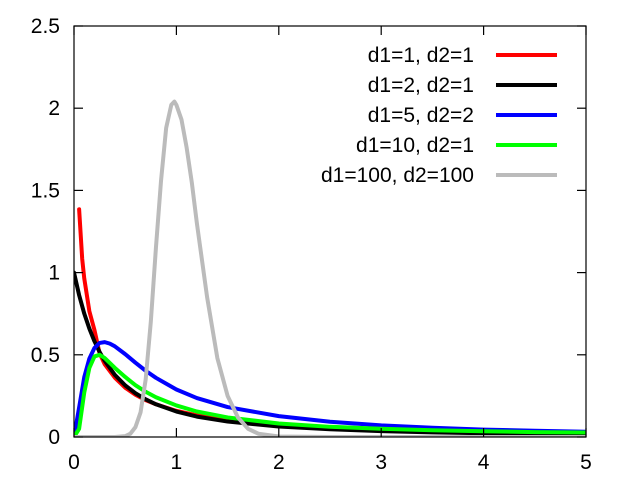  What do you see at coordinates (421, 55) in the screenshot?
I see `legend-label: d1=1, d2=1` at bounding box center [421, 55].